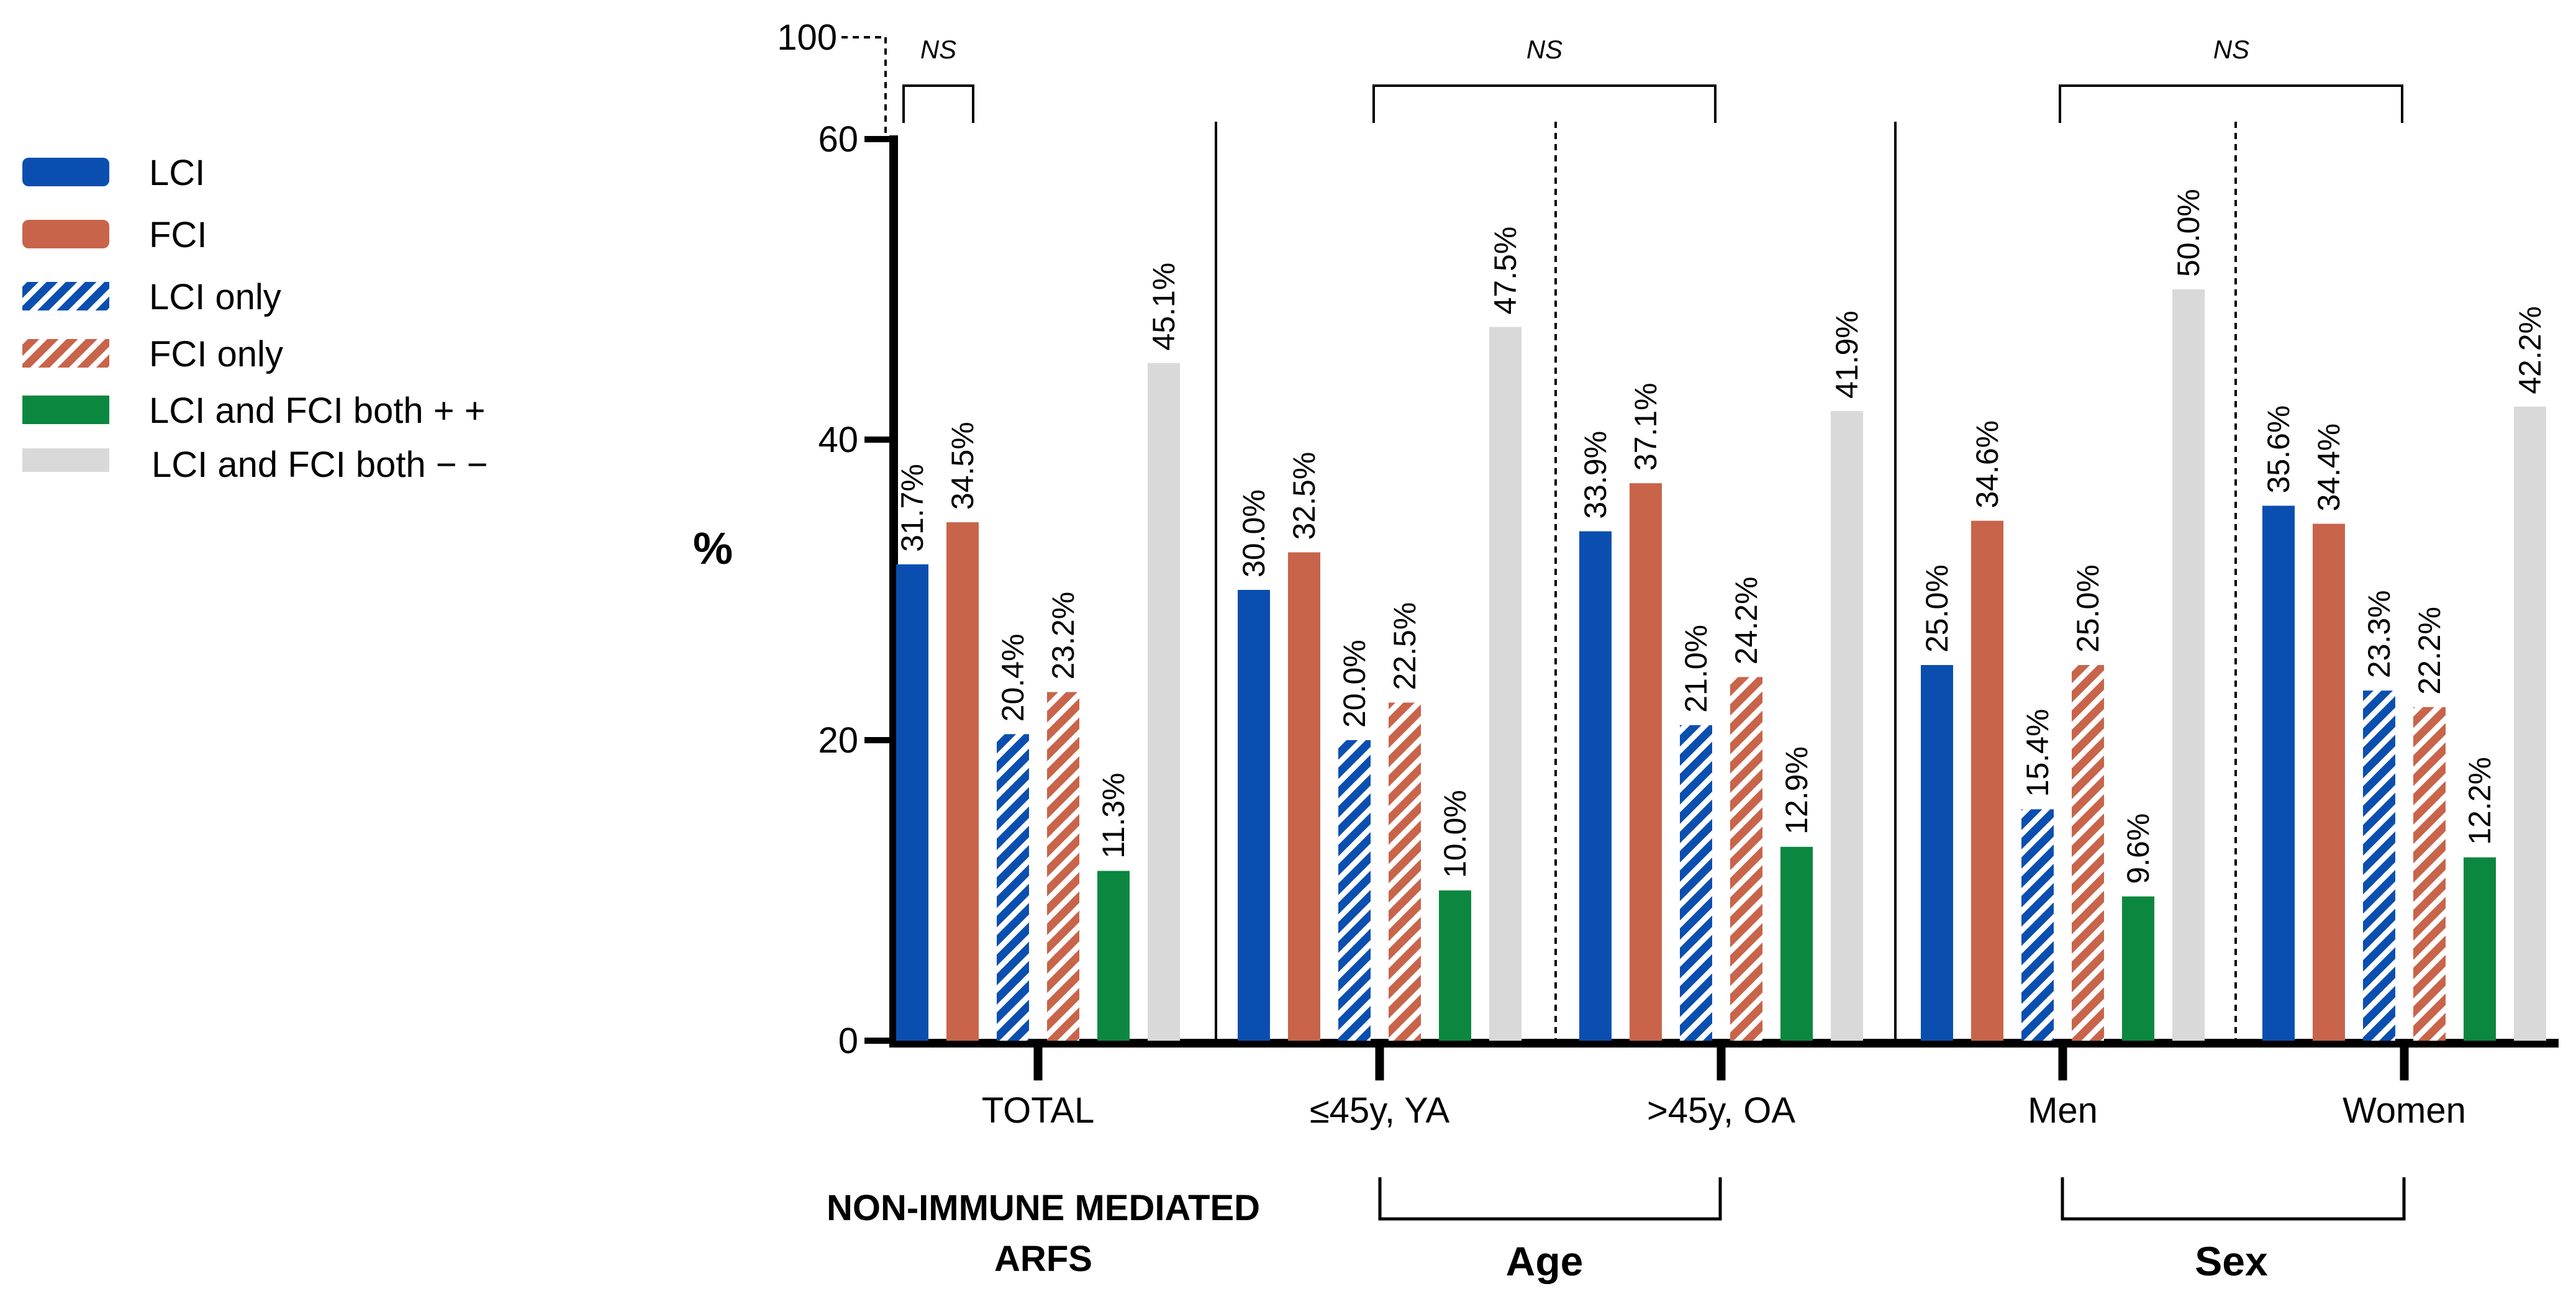  Describe the element at coordinates (178, 235) in the screenshot. I see `legend-label-fci: FCI` at that location.